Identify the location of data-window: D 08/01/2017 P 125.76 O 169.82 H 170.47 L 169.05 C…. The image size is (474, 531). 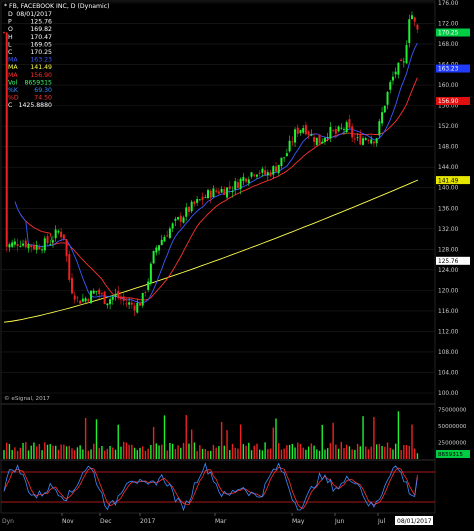
(30, 60).